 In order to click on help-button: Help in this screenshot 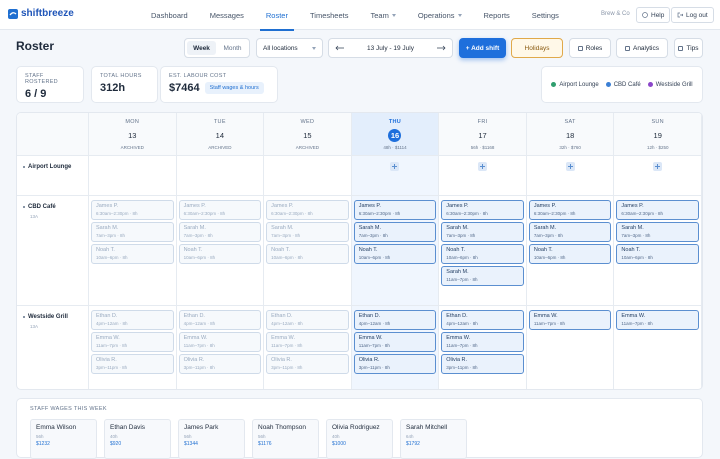, I will do `click(653, 15)`.